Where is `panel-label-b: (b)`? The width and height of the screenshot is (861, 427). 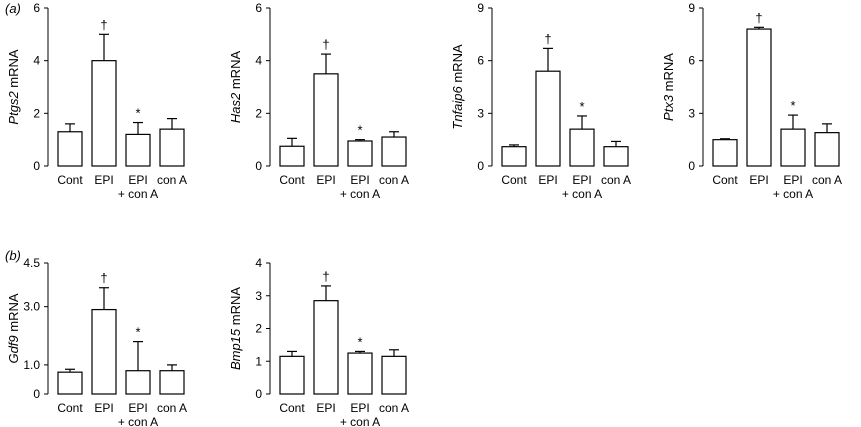 panel-label-b: (b) is located at coordinates (13, 255).